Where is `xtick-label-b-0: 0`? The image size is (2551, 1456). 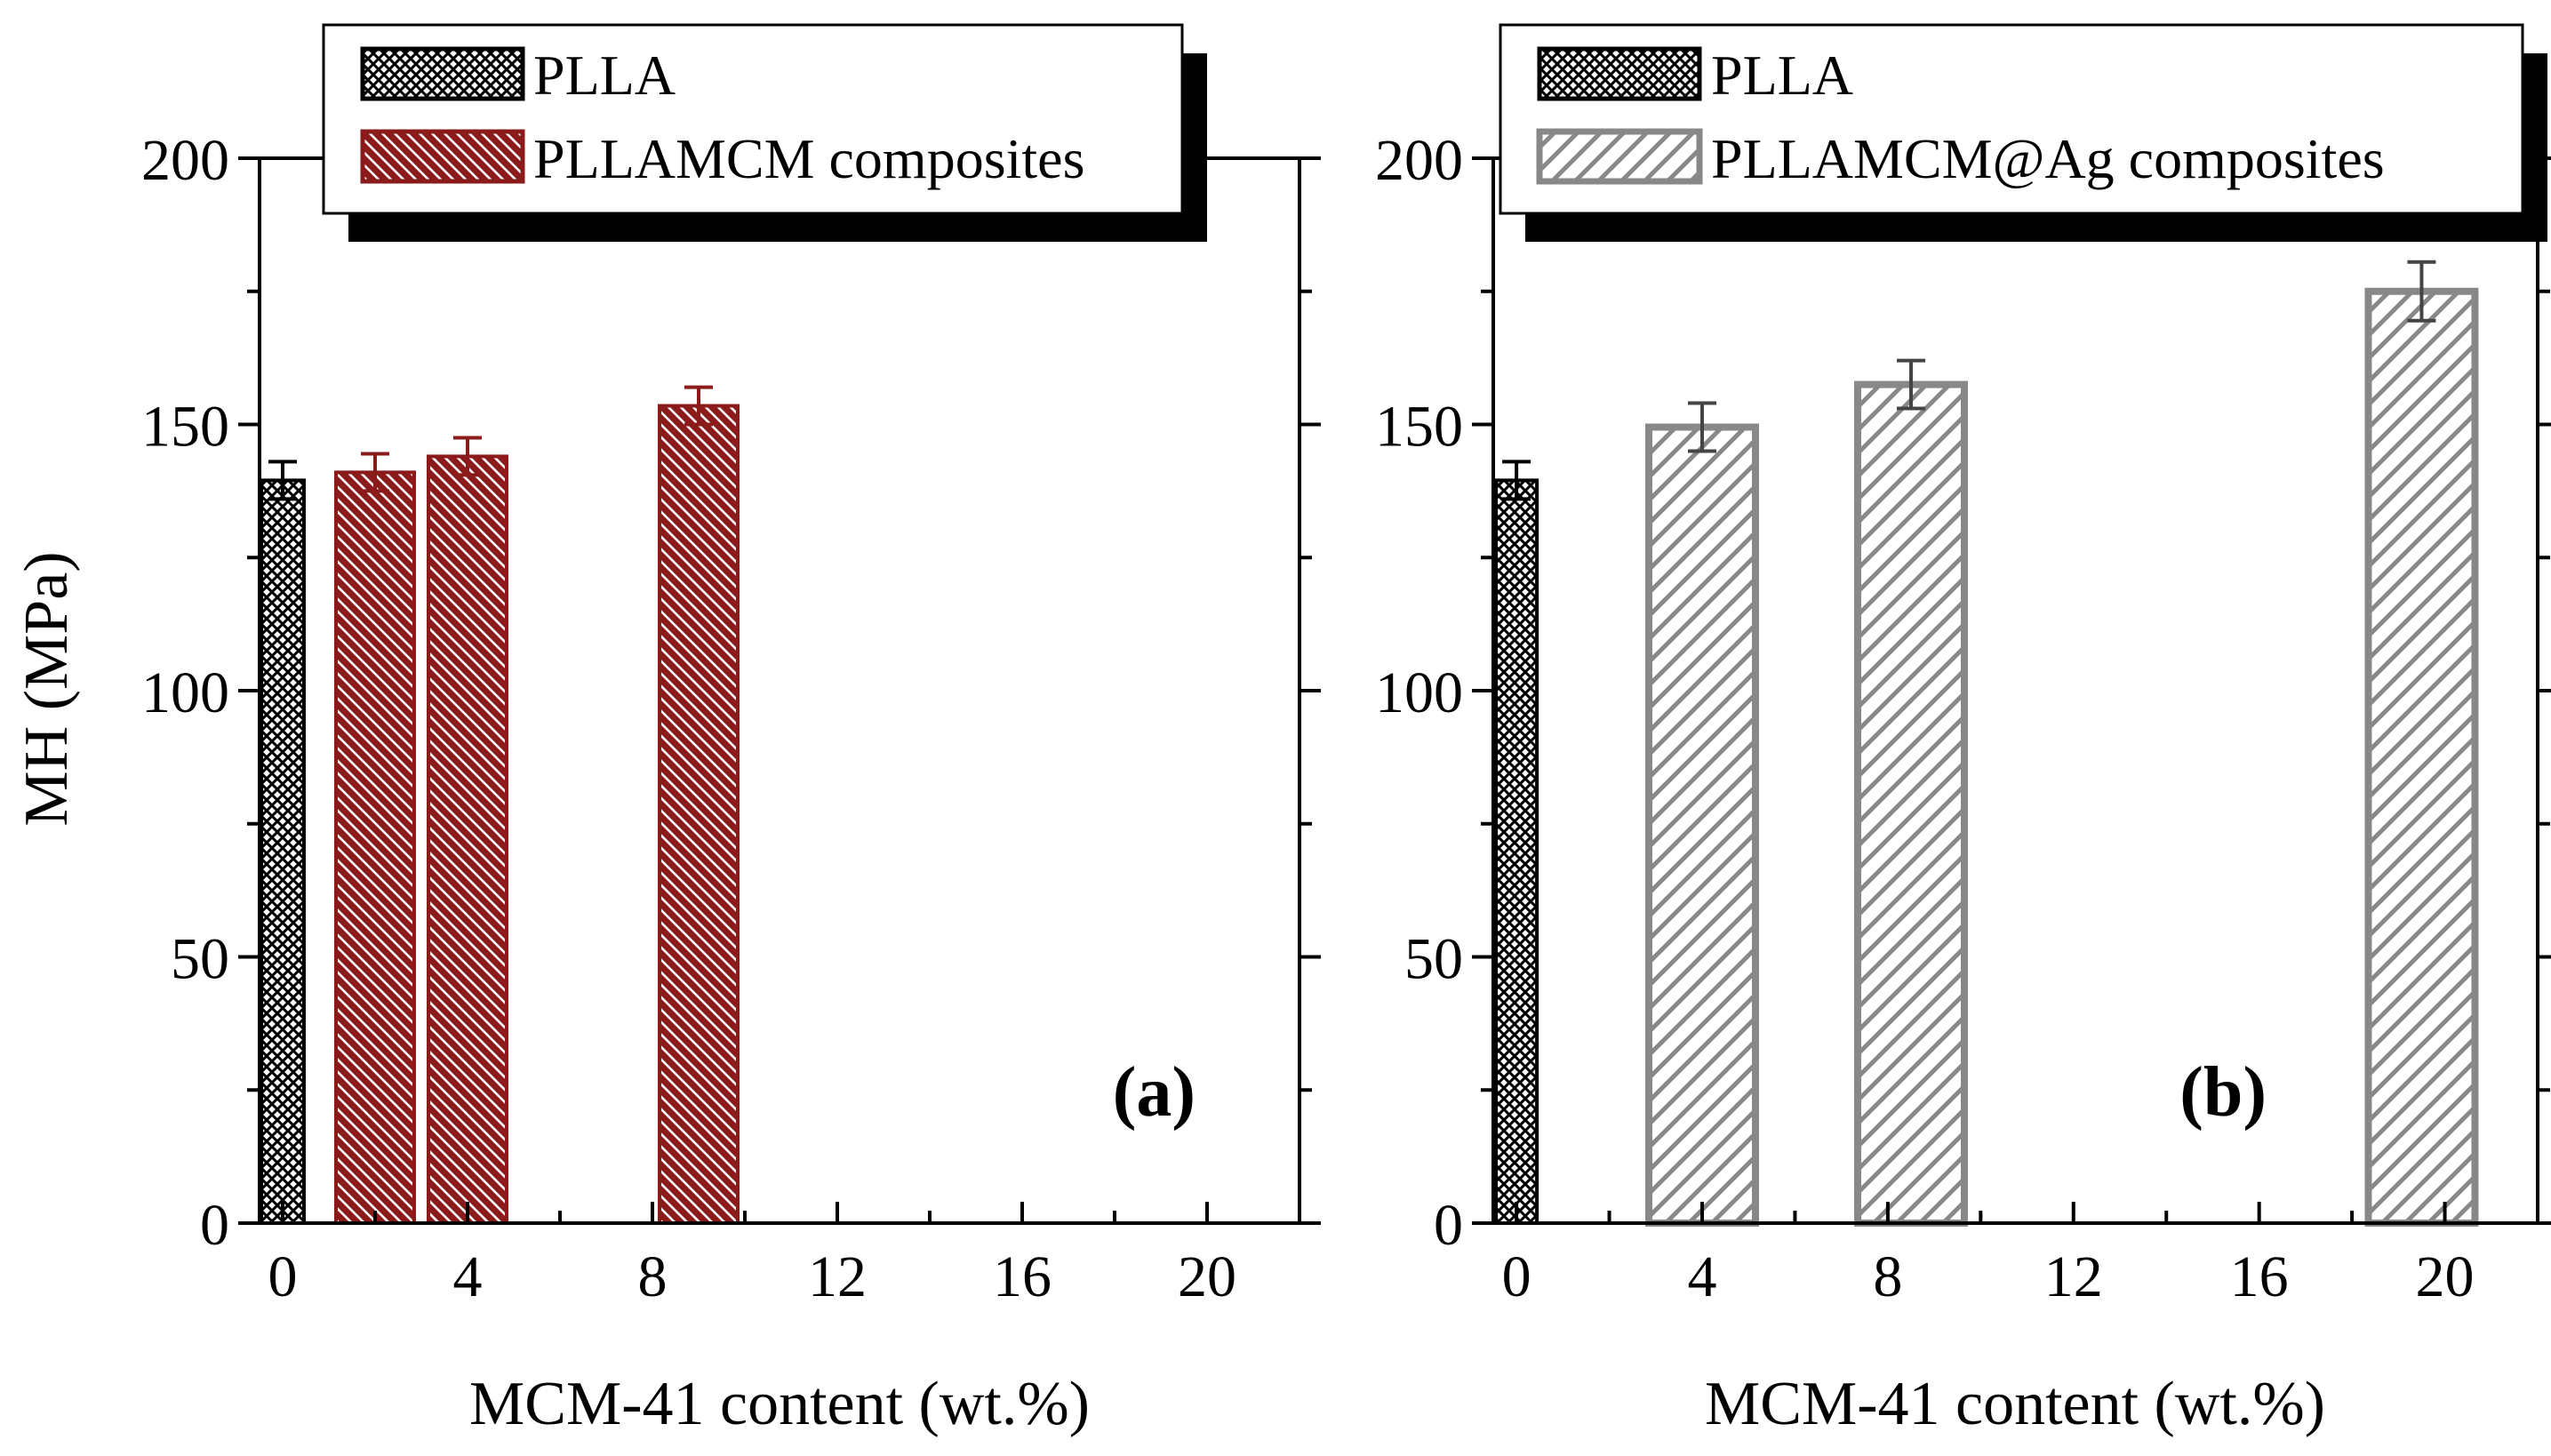
xtick-label-b-0: 0 is located at coordinates (1516, 1276).